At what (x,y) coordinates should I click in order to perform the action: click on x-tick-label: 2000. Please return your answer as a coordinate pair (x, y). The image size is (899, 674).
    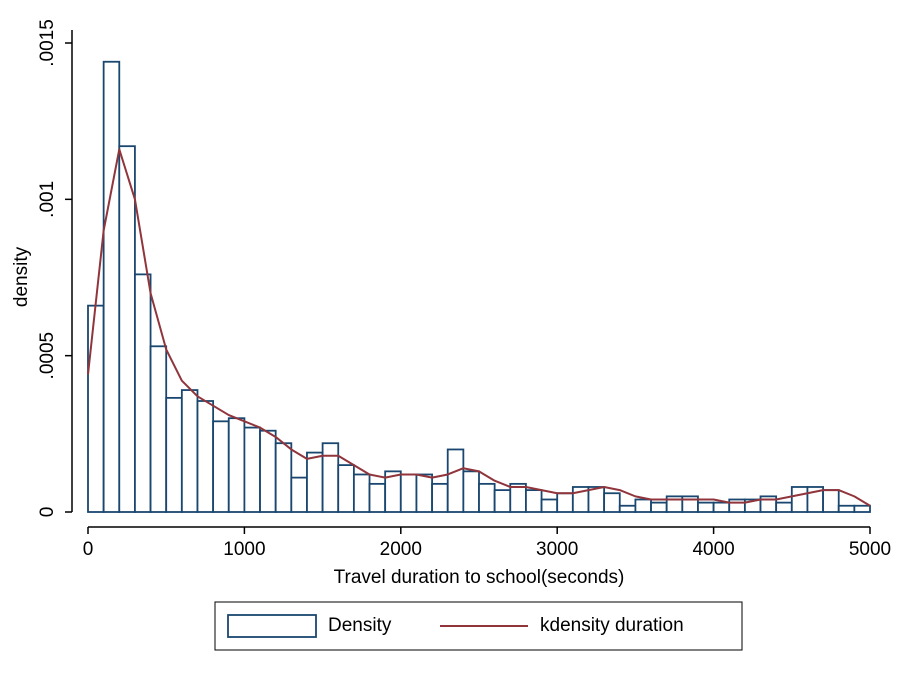
    Looking at the image, I should click on (401, 549).